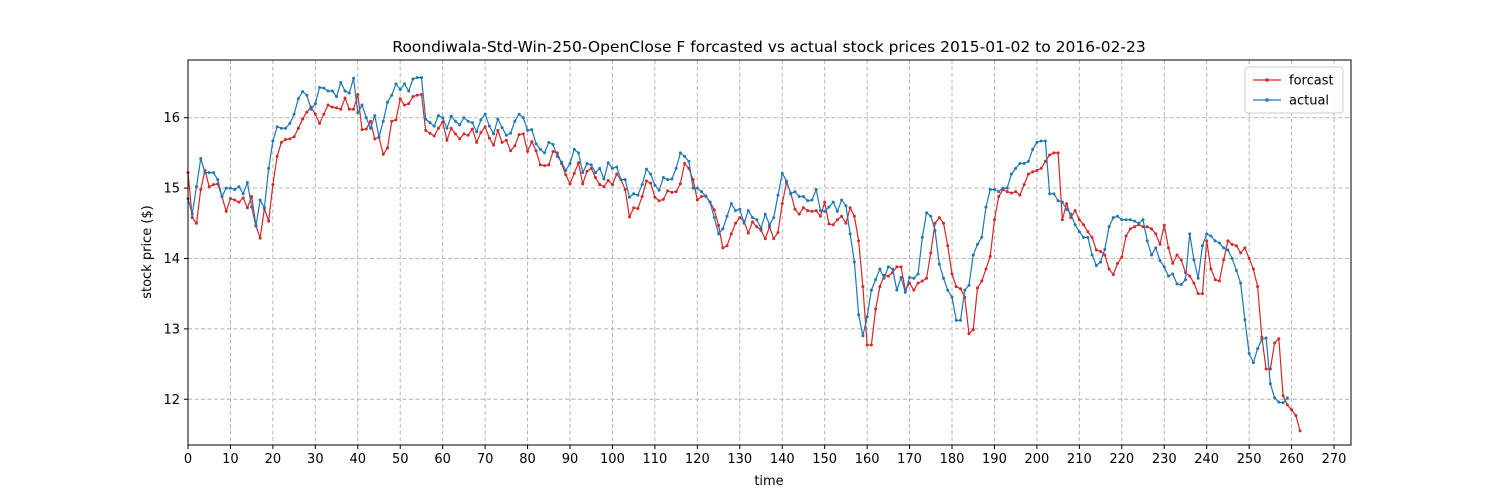  Describe the element at coordinates (1311, 81) in the screenshot. I see `legend-forcast-label: forcast` at that location.